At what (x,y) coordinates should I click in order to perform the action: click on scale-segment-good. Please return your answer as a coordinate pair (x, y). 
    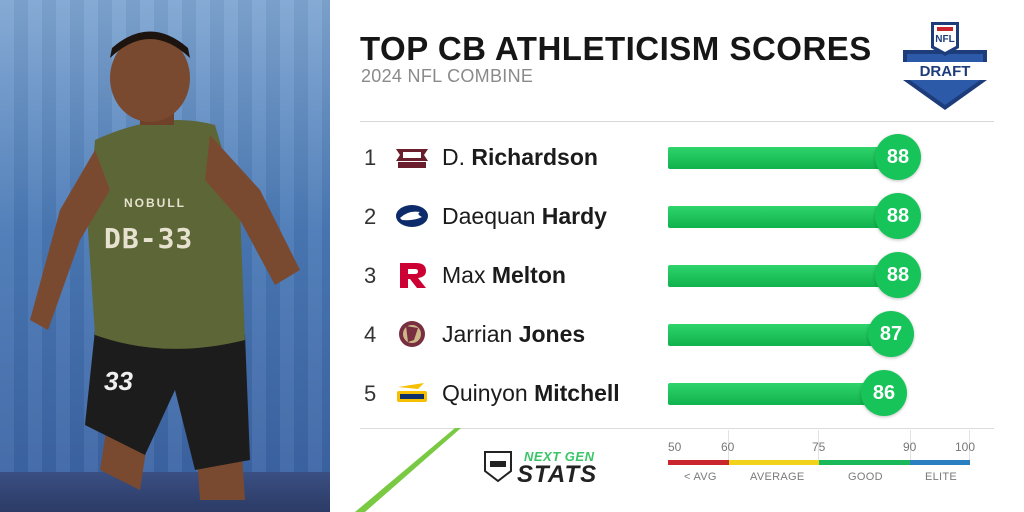
    Looking at the image, I should click on (864, 462).